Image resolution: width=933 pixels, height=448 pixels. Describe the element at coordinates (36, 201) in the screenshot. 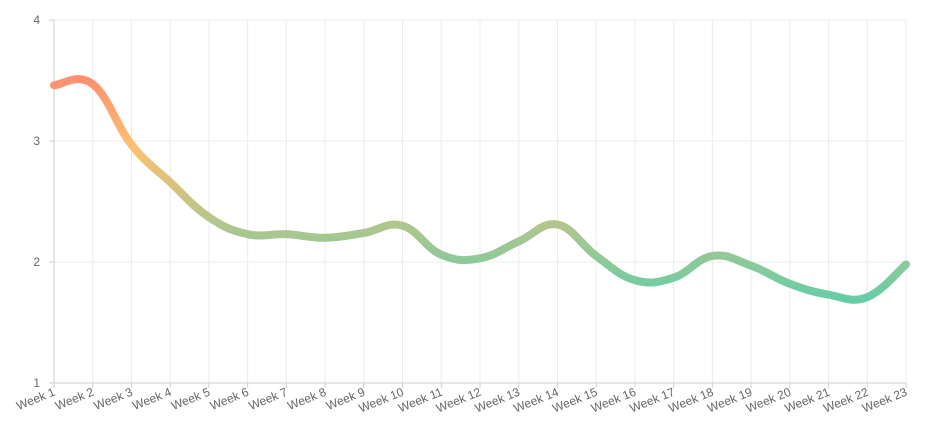

I see `y-tick-labels: 1 2 3 4` at that location.